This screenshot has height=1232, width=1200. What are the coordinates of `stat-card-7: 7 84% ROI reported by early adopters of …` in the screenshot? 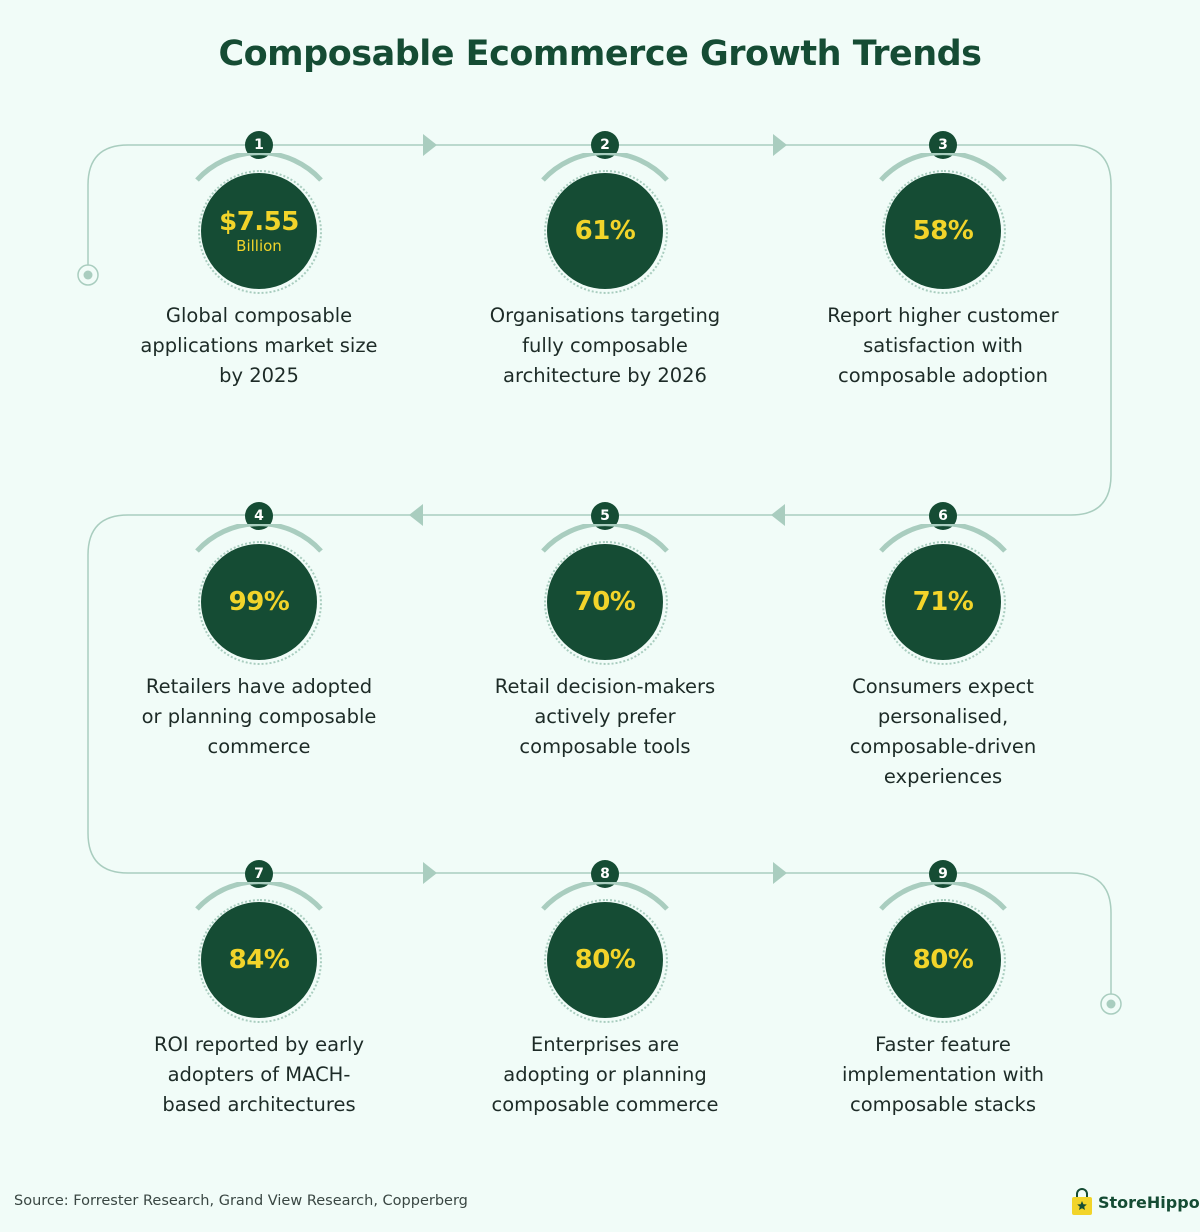 It's located at (259, 1025).